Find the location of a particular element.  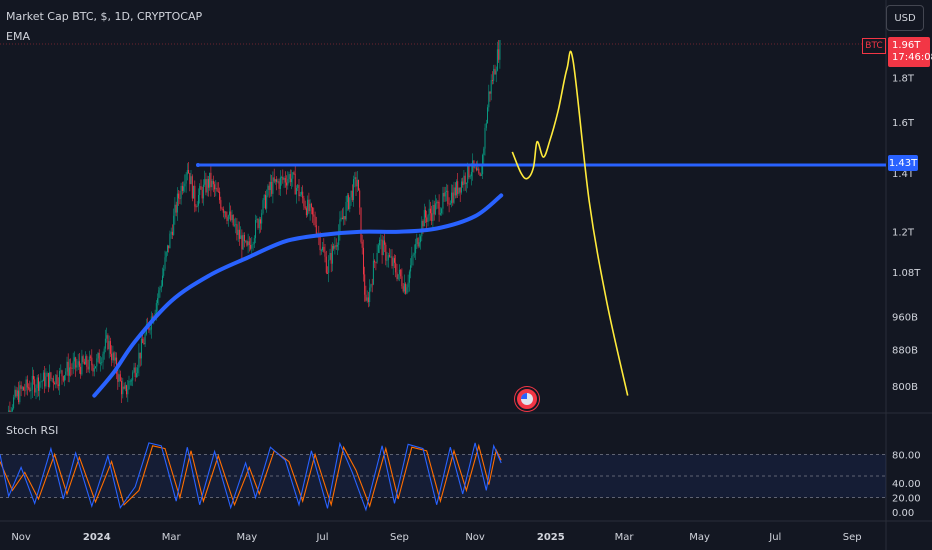

price-scale-label: 960B is located at coordinates (905, 318).